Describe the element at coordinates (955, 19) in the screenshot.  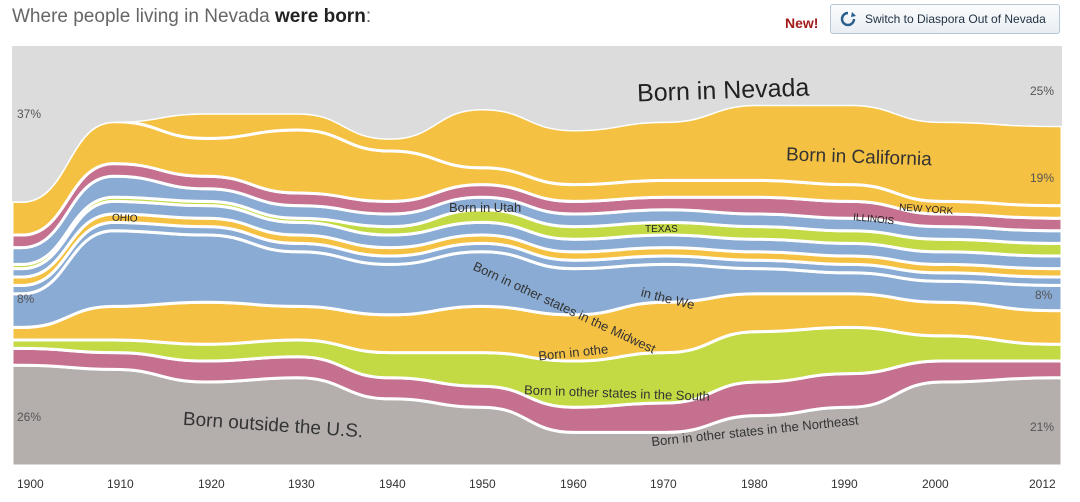
I see `switch-button-label: Switch to Diaspora Out of Nevada` at that location.